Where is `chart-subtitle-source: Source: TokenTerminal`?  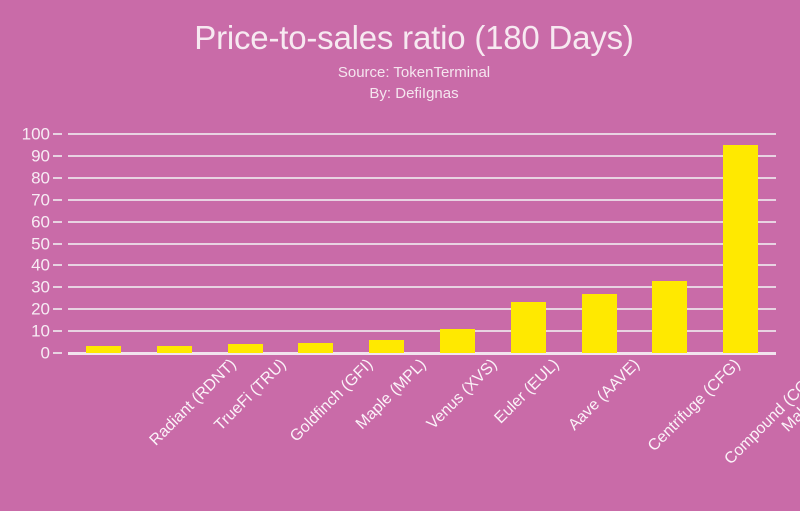
chart-subtitle-source: Source: TokenTerminal is located at coordinates (414, 72).